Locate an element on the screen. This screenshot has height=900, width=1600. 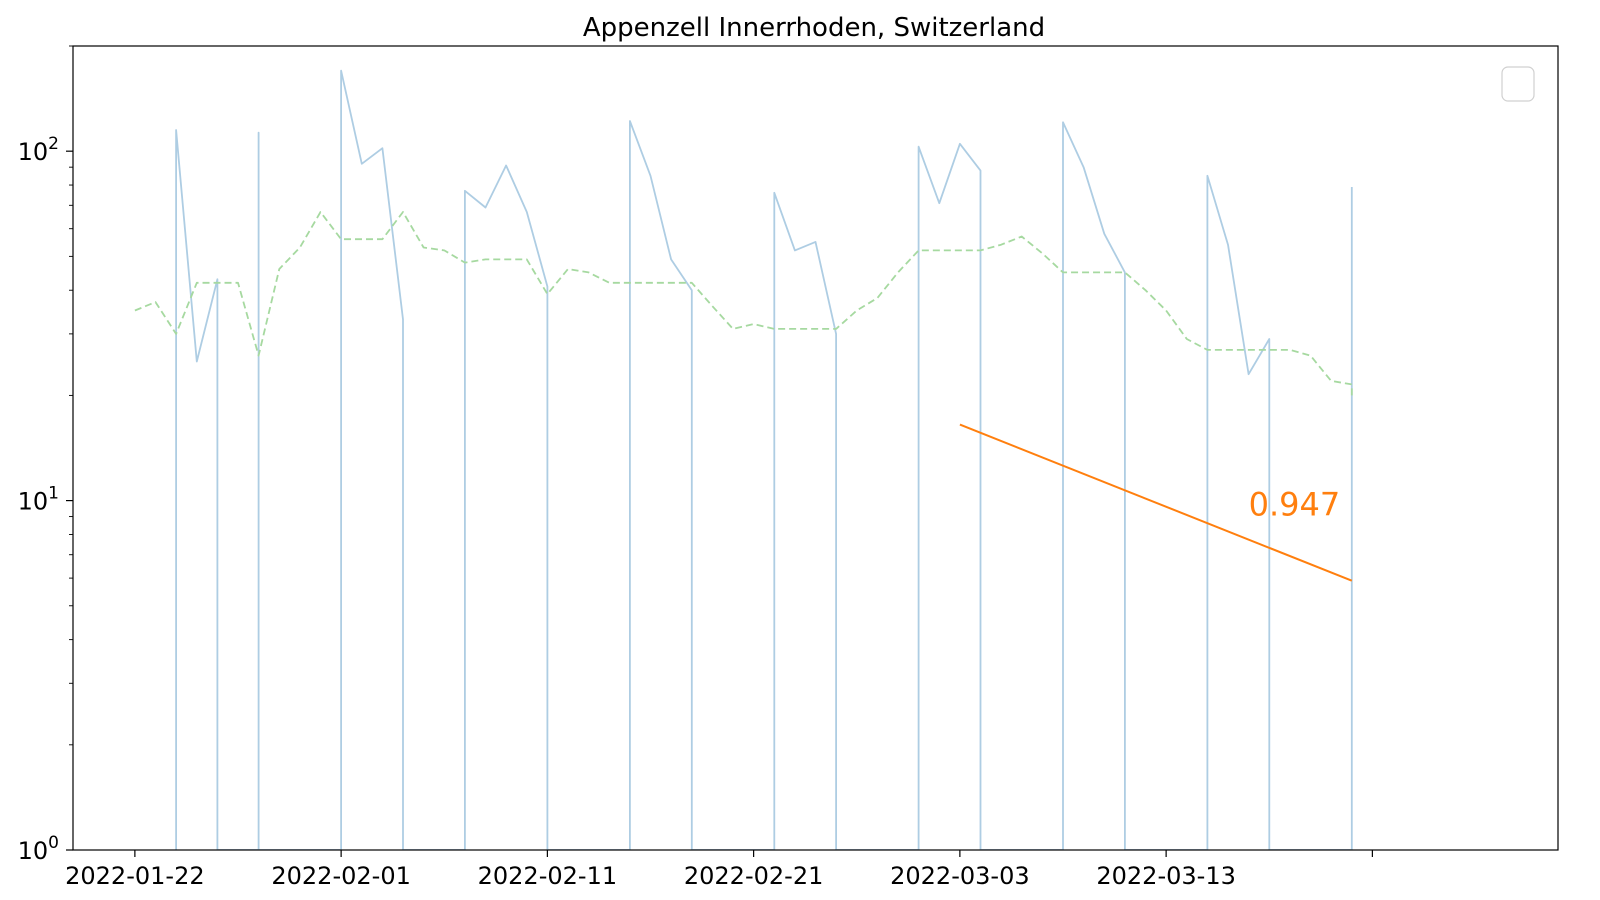
annotation-layer: 0.947 is located at coordinates (1295, 505).